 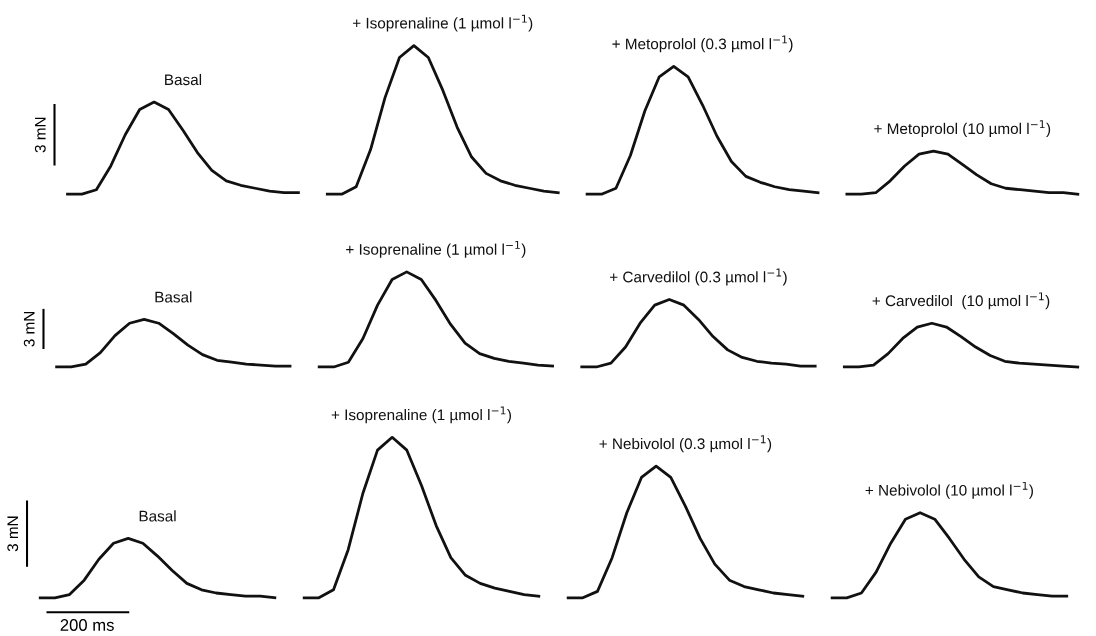 What do you see at coordinates (962, 129) in the screenshot?
I see `series-label: + Metoprolol (10 µmol l$^{−1}$)` at bounding box center [962, 129].